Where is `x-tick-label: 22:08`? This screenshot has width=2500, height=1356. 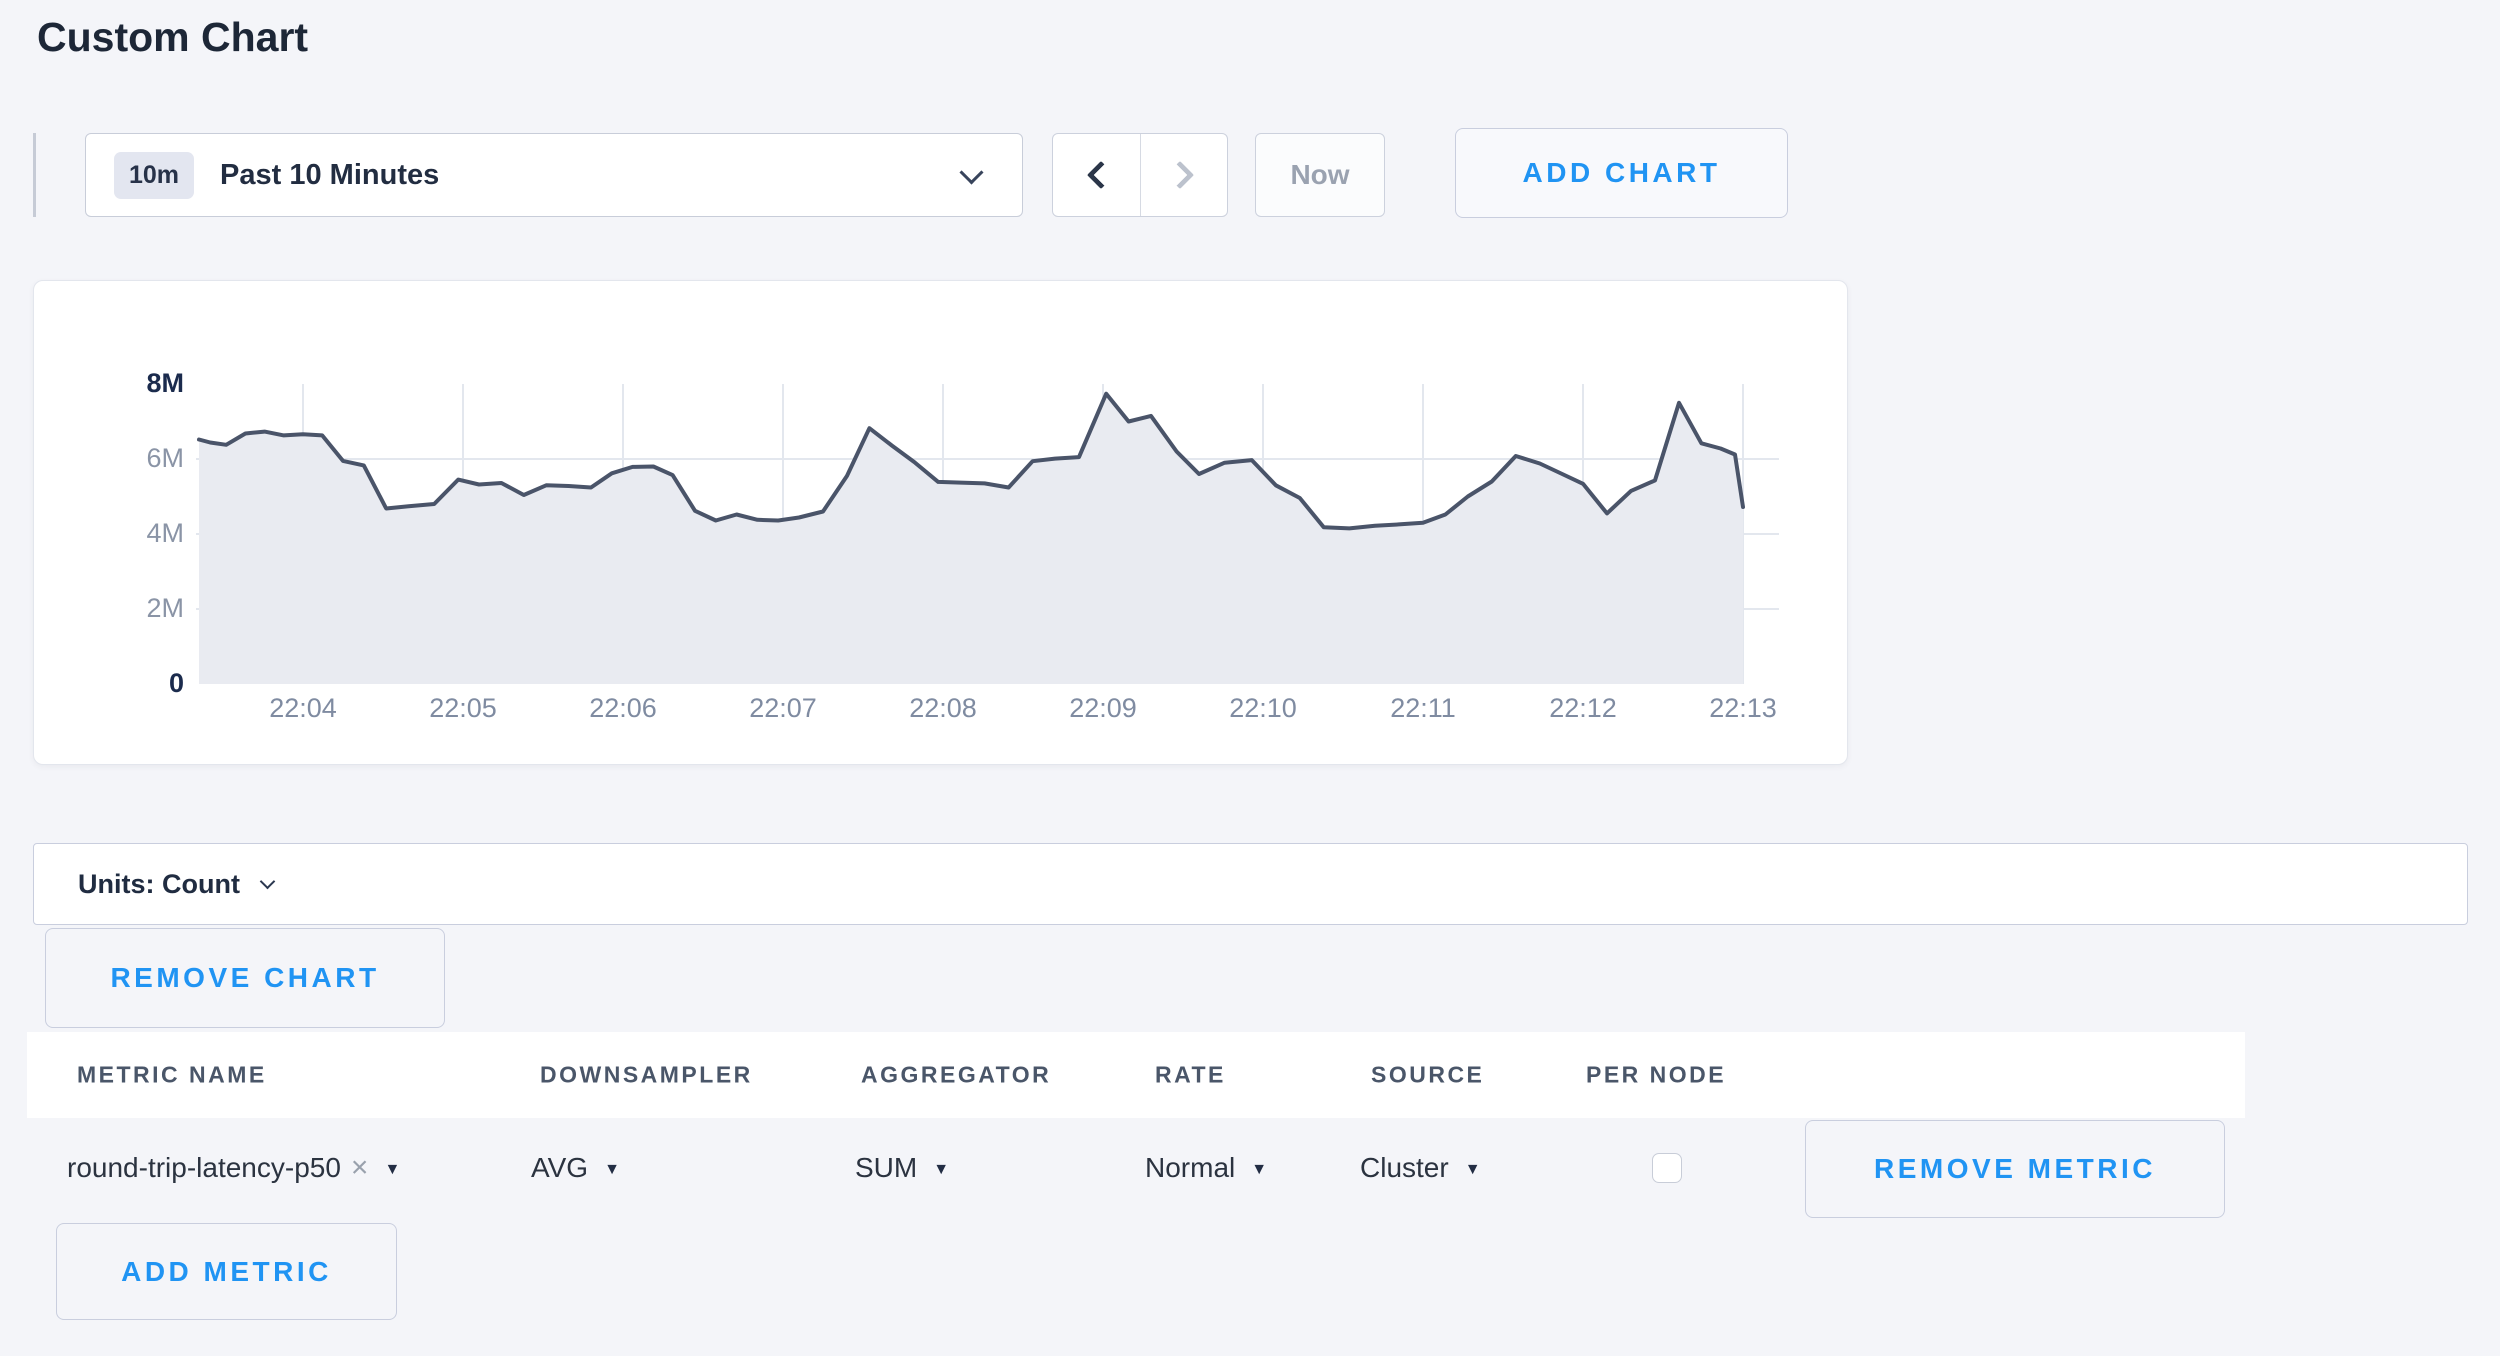
x-tick-label: 22:08 is located at coordinates (943, 708).